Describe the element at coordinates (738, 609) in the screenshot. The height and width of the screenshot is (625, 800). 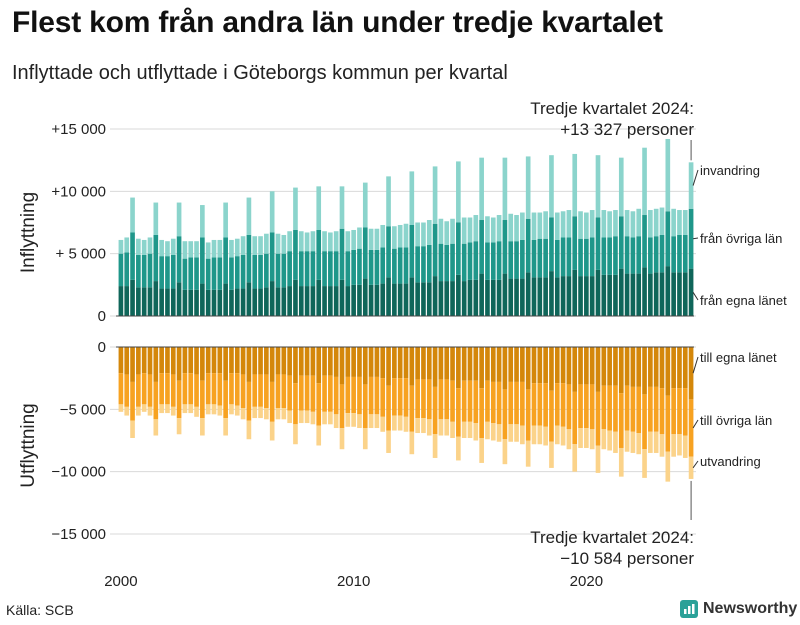
I see `newsworthy-logo: Newsworthy` at that location.